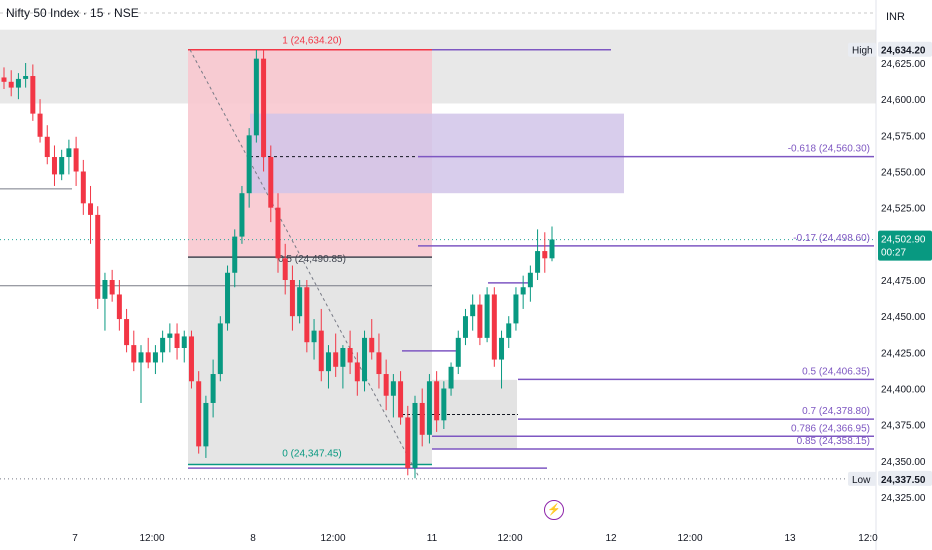  Describe the element at coordinates (893, 253) in the screenshot. I see `bar-countdown: 00:27` at that location.